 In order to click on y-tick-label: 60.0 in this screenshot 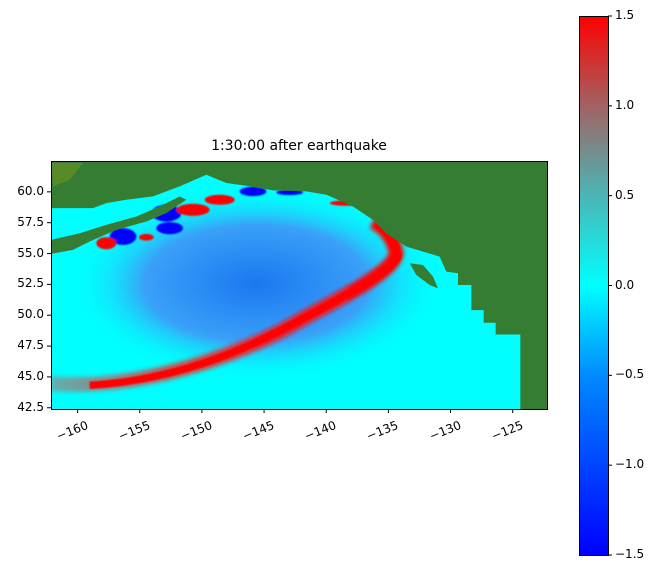, I will do `click(30, 190)`.